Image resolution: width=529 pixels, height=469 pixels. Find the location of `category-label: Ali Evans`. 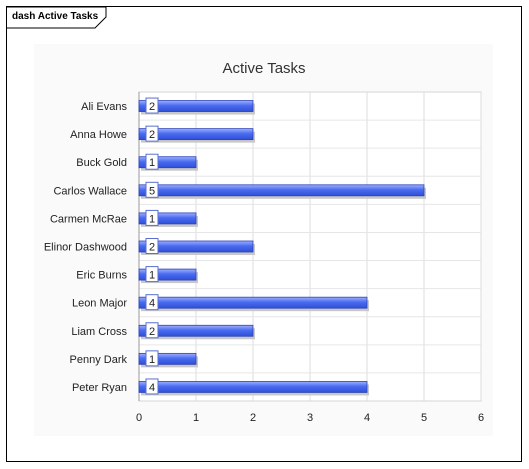

category-label: Ali Evans is located at coordinates (104, 107).